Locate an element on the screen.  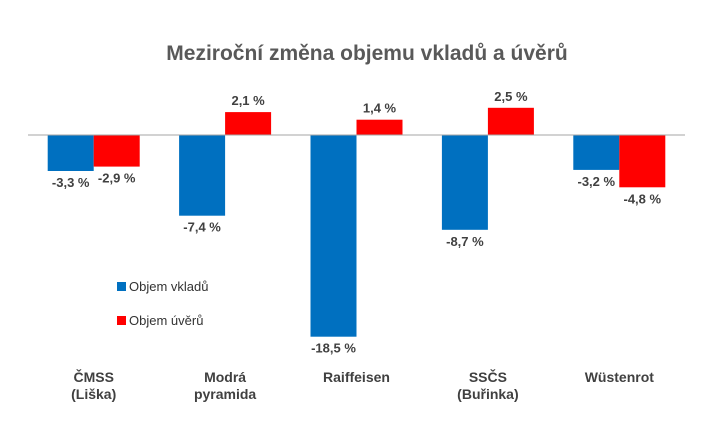
category-label-2-1: Modrá is located at coordinates (225, 377).